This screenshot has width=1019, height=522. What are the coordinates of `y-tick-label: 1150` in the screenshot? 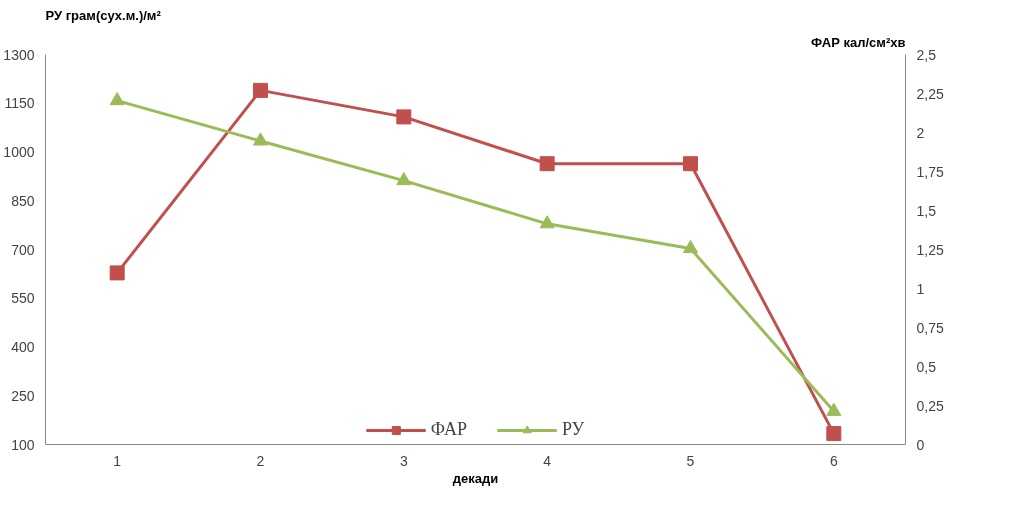 It's located at (19, 103).